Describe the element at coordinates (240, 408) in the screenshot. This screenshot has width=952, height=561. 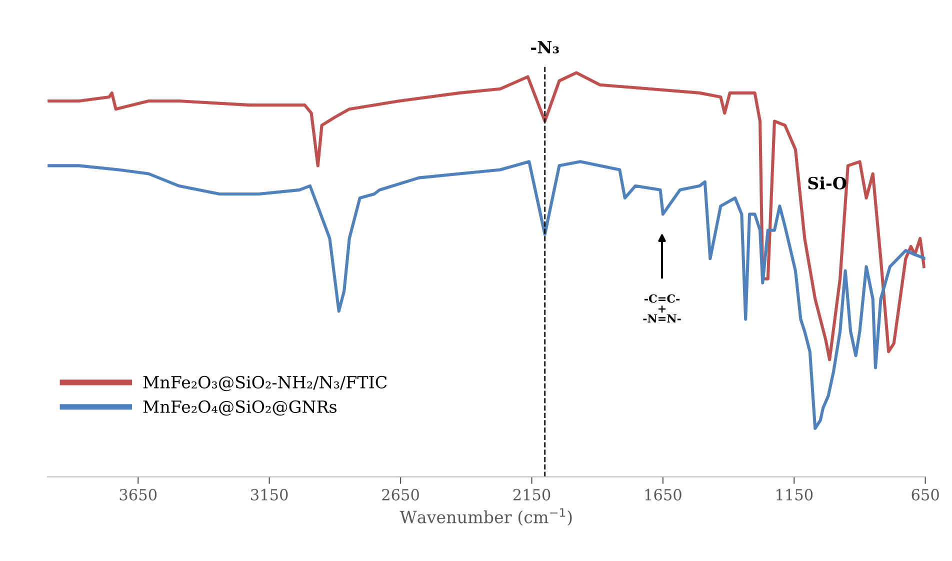
I see `legend-label: MnFe₂O₄@SiO₂@GNRs` at that location.